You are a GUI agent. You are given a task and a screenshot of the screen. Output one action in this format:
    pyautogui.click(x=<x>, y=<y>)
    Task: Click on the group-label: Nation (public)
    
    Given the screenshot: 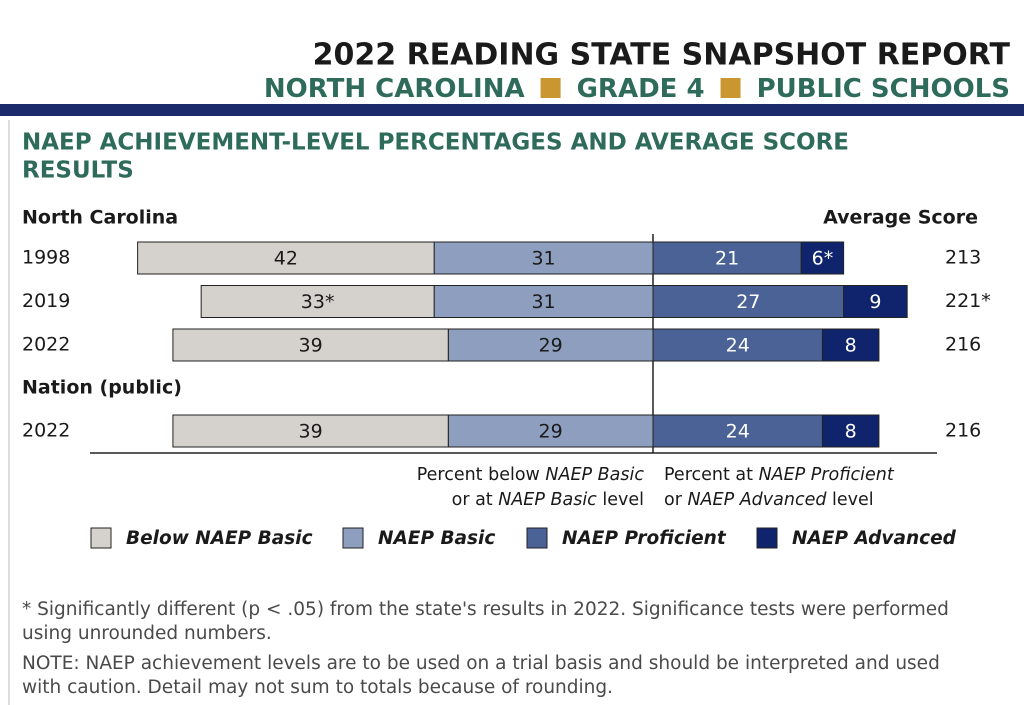 What is the action you would take?
    pyautogui.click(x=102, y=388)
    